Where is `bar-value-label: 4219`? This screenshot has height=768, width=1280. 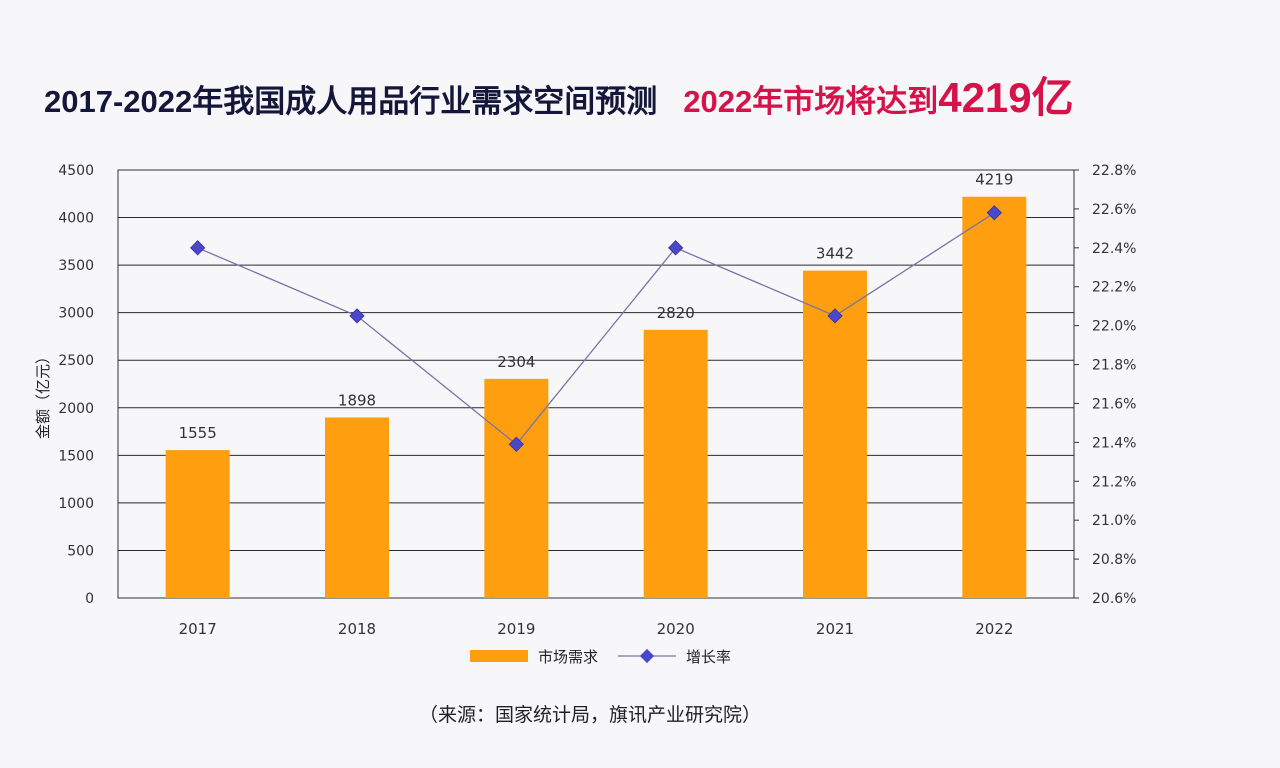 bar-value-label: 4219 is located at coordinates (994, 180).